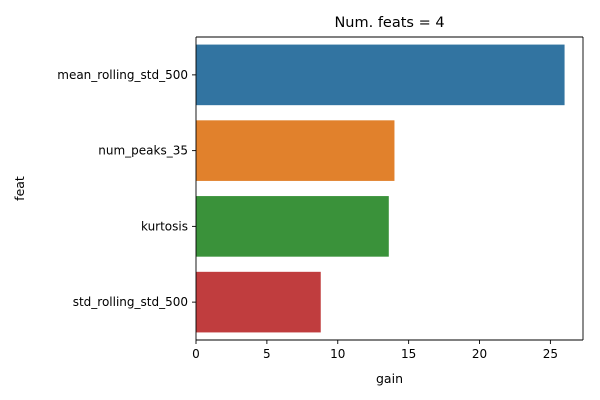 The image size is (600, 400). What do you see at coordinates (389, 23) in the screenshot?
I see `chart-title: Num. feats = 4` at bounding box center [389, 23].